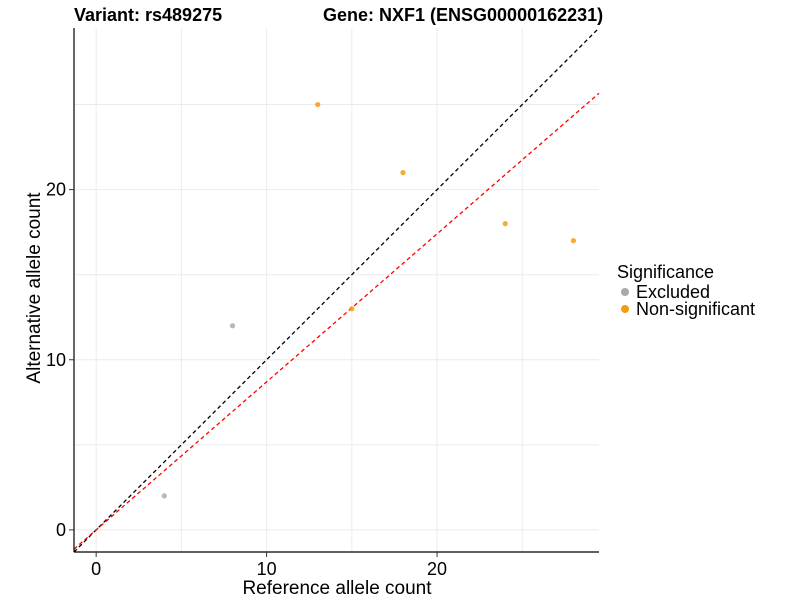 The image size is (800, 600). I want to click on x-axis-label: Reference allele count, so click(337, 588).